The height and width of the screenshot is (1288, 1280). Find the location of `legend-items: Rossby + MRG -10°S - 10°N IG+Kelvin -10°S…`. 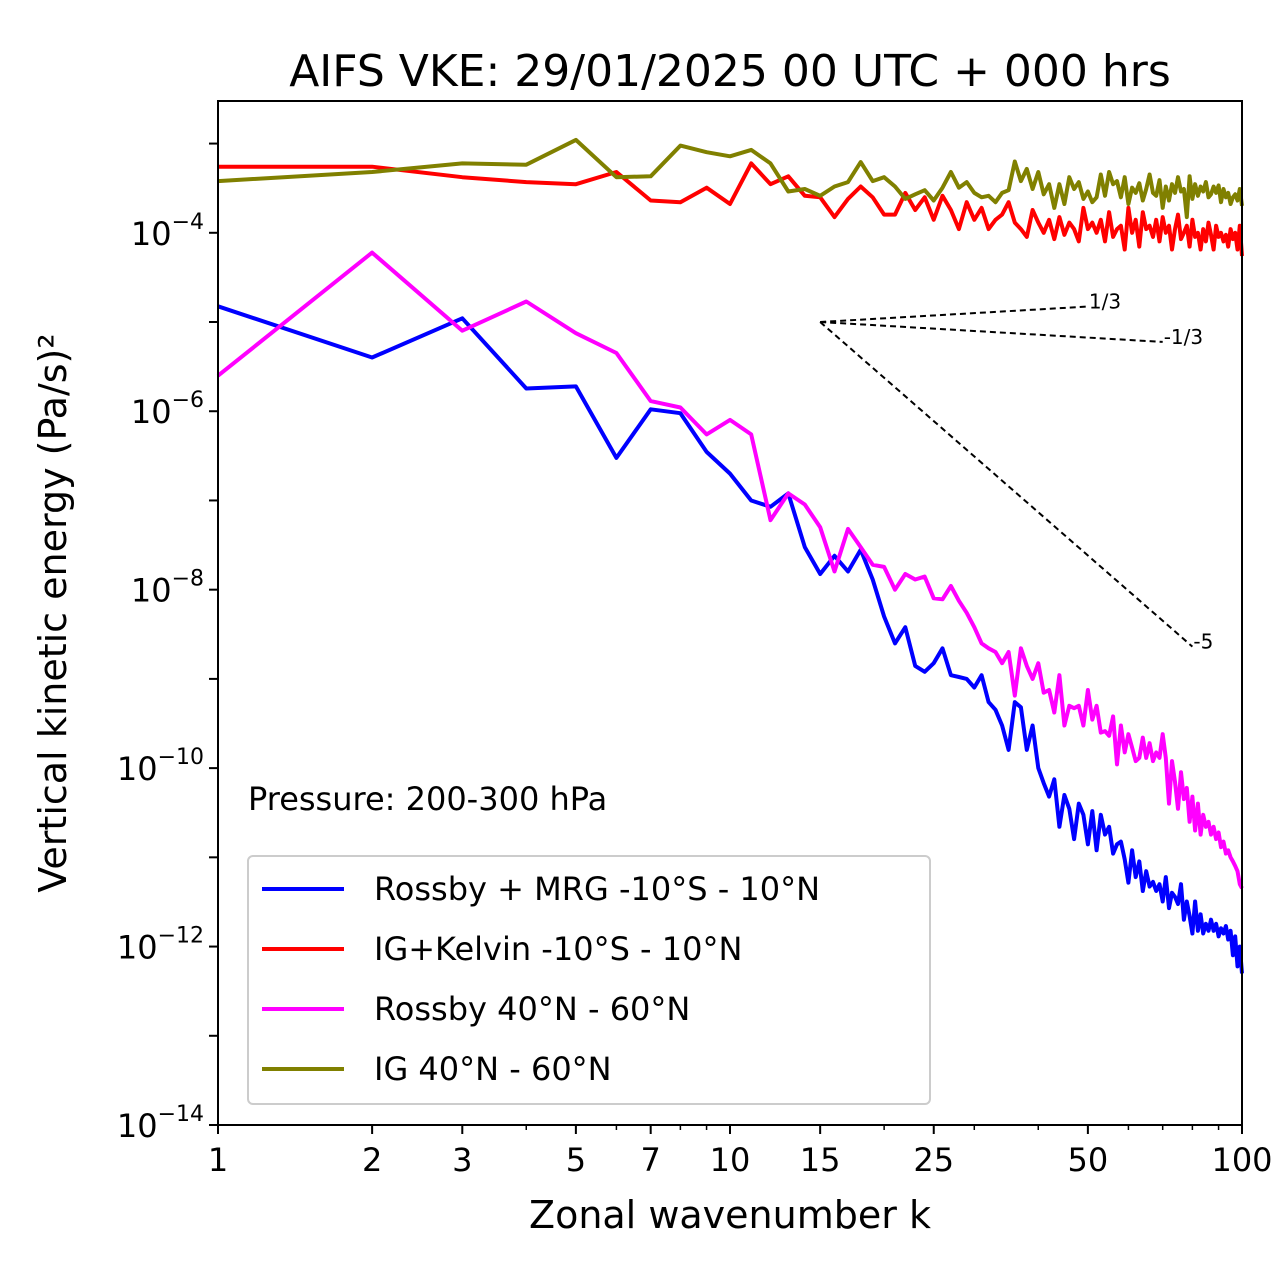

legend-items: Rossby + MRG -10°S - 10°N IG+Kelvin -10°S… is located at coordinates (541, 979).